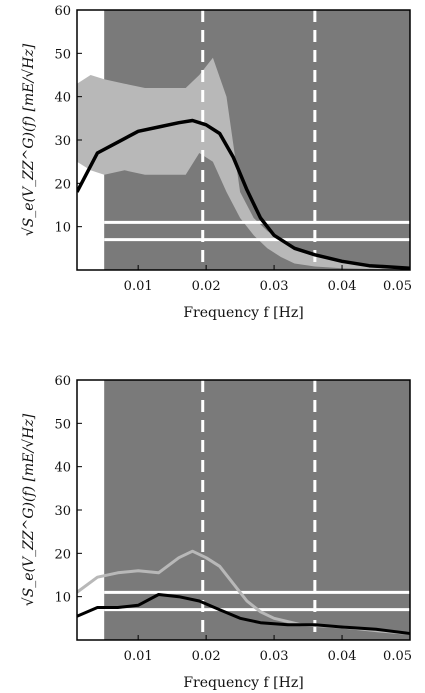 Image resolution: width=425 pixels, height=693 pixels. I want to click on series-line-dark, so click(243, 614).